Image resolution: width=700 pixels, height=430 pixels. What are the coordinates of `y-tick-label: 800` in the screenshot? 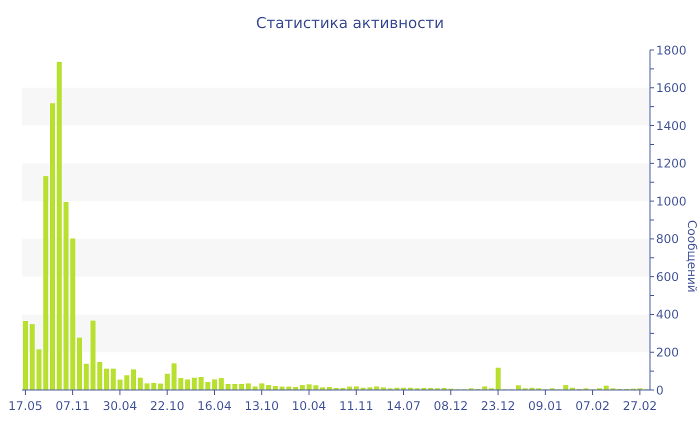 It's located at (667, 239).